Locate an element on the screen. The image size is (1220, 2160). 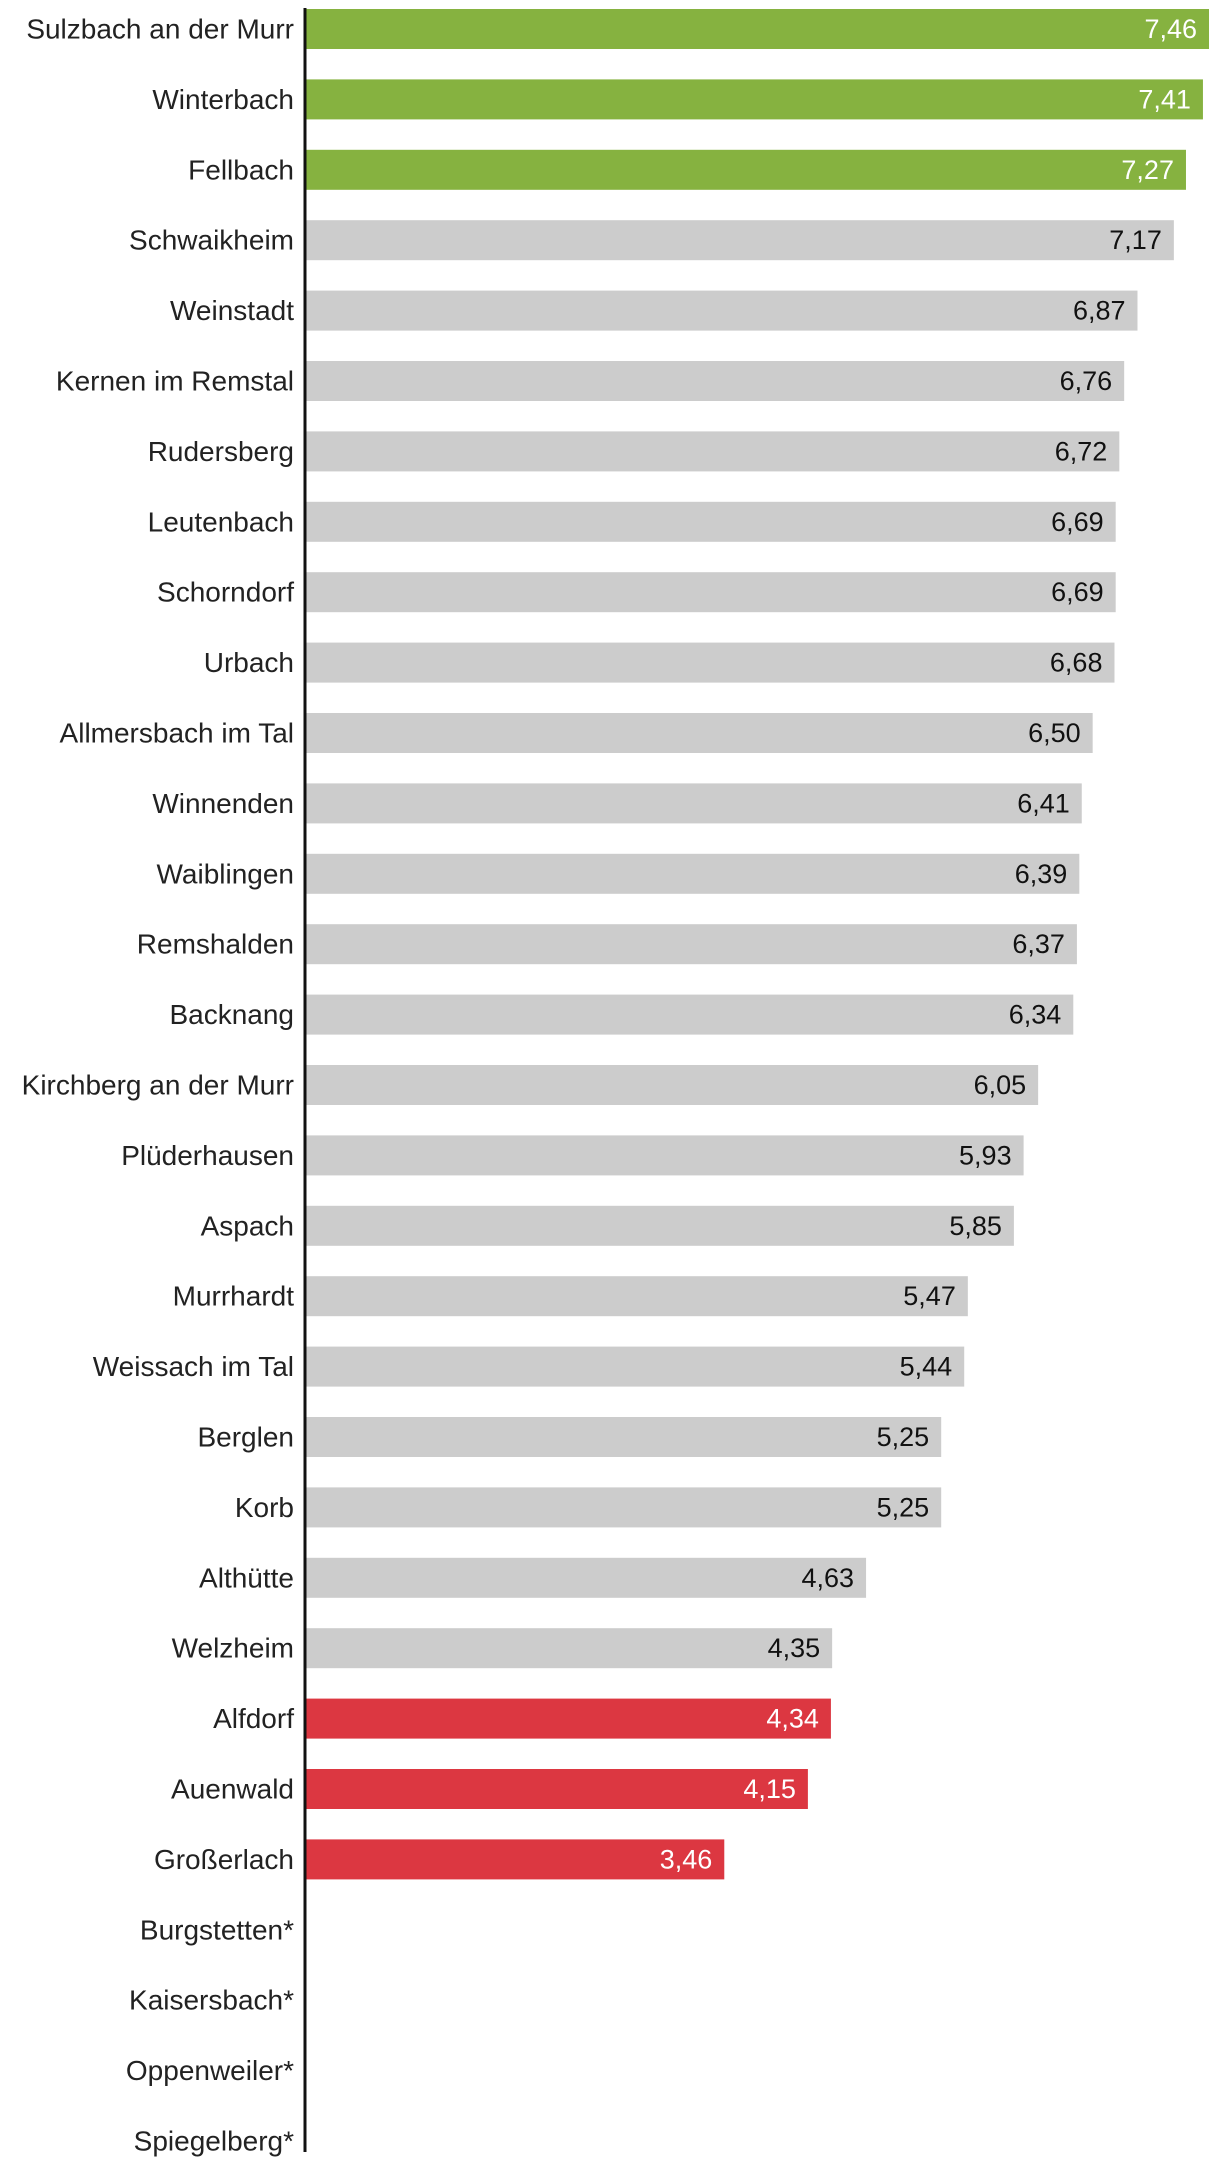
category-label-aspach: Aspach is located at coordinates (247, 1225).